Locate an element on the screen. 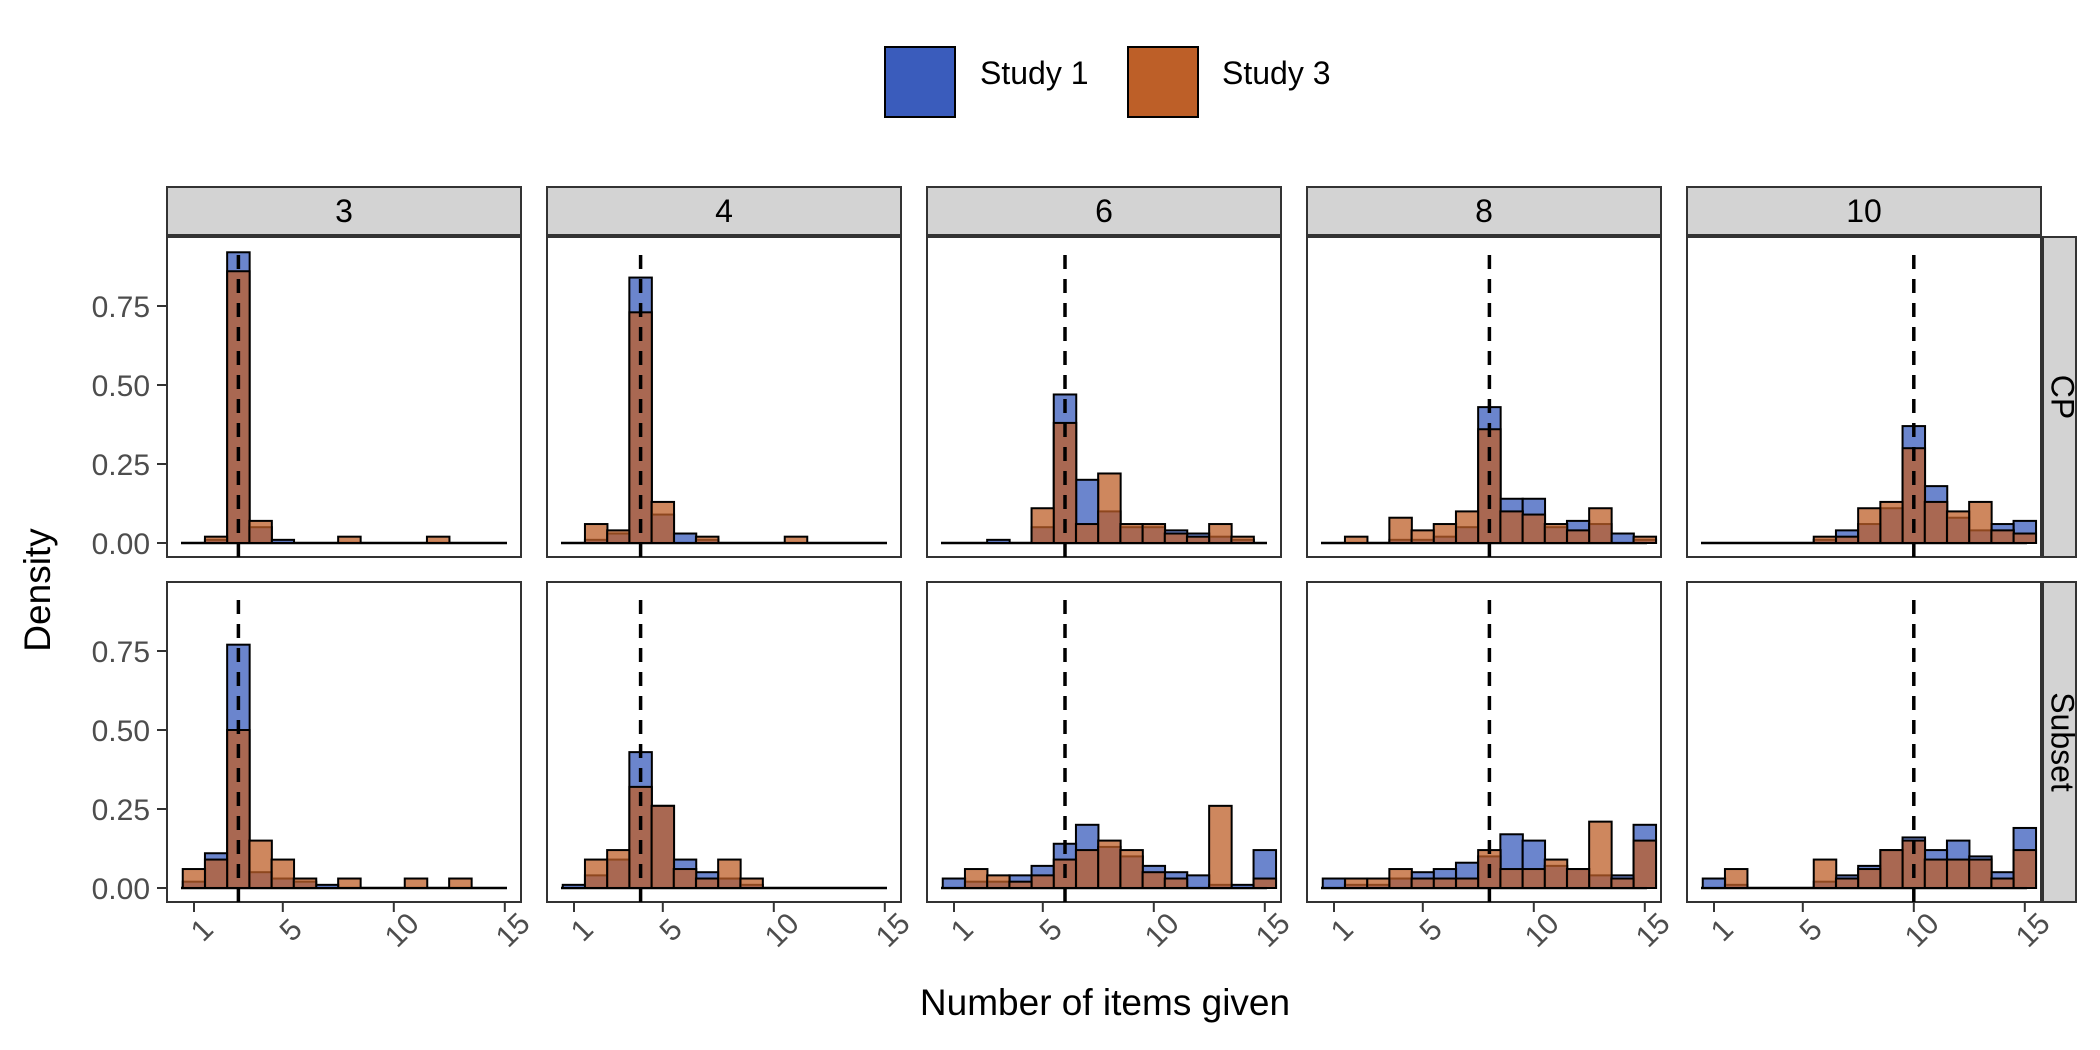  row-strip-label: CP is located at coordinates (2063, 397).